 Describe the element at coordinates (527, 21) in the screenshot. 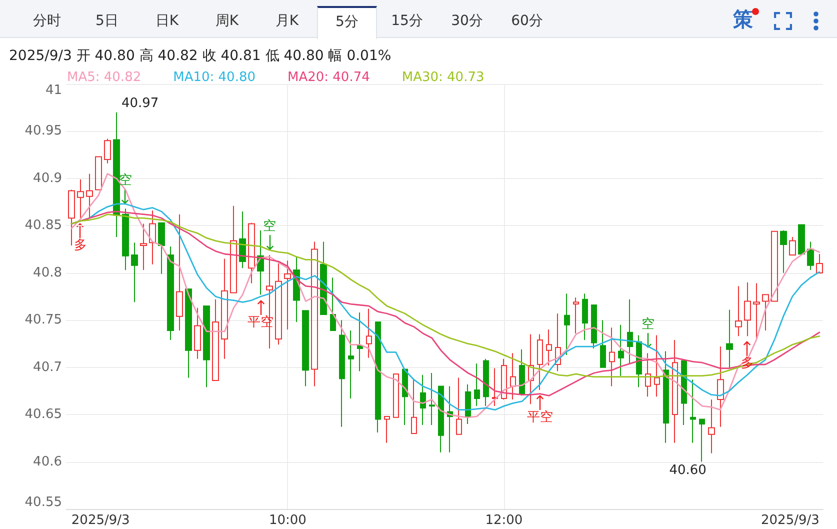

I see `text: 60分` at that location.